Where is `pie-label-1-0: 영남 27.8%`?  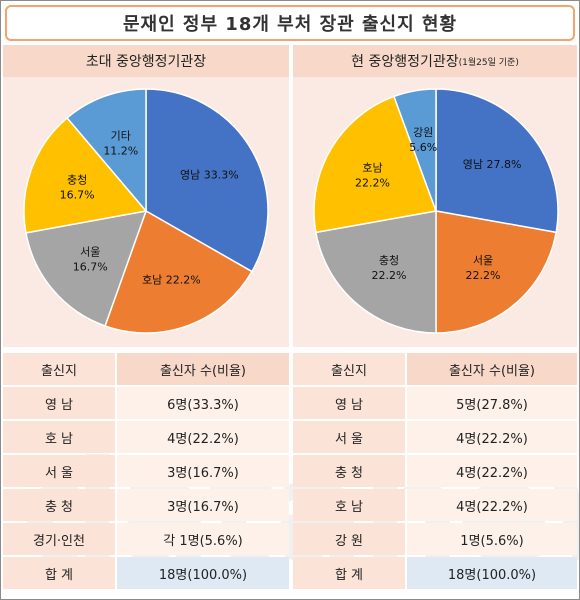
pie-label-1-0: 영남 27.8% is located at coordinates (492, 164).